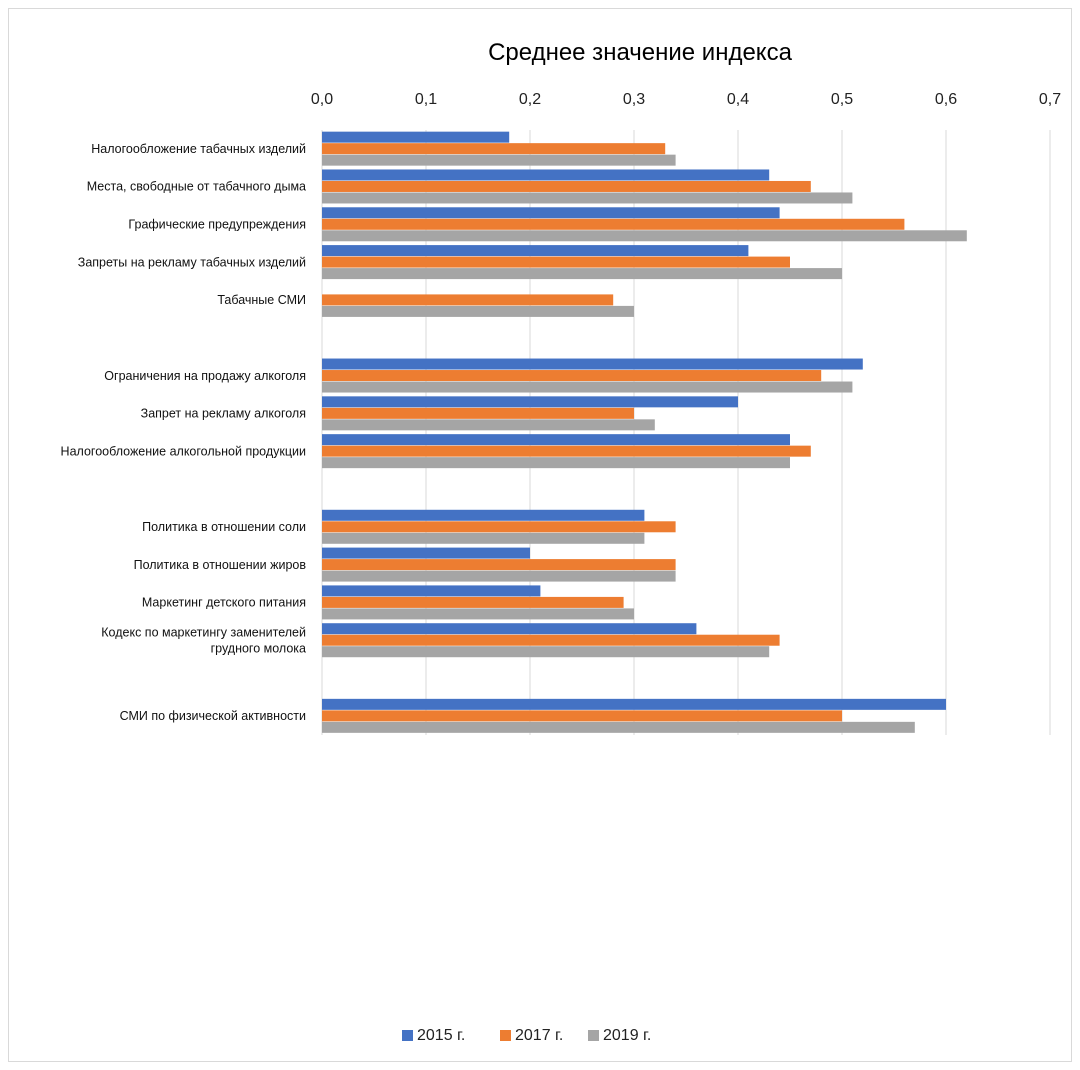  I want to click on category-label: Кодекс по маркетингу заменителей, so click(203, 632).